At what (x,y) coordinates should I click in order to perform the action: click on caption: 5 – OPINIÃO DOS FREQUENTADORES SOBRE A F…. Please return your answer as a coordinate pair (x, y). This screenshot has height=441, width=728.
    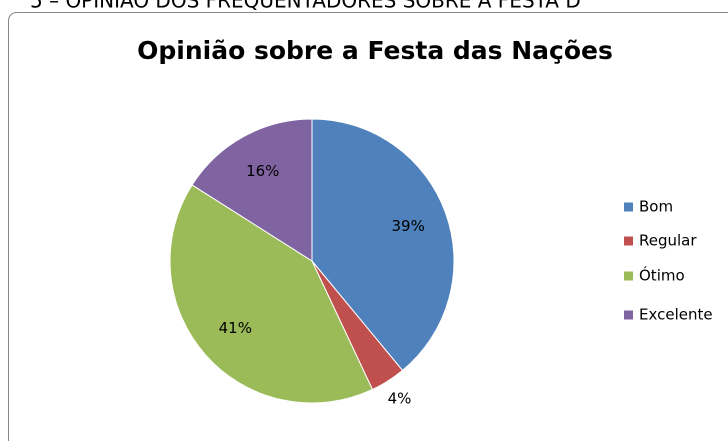
    Looking at the image, I should click on (305, 6).